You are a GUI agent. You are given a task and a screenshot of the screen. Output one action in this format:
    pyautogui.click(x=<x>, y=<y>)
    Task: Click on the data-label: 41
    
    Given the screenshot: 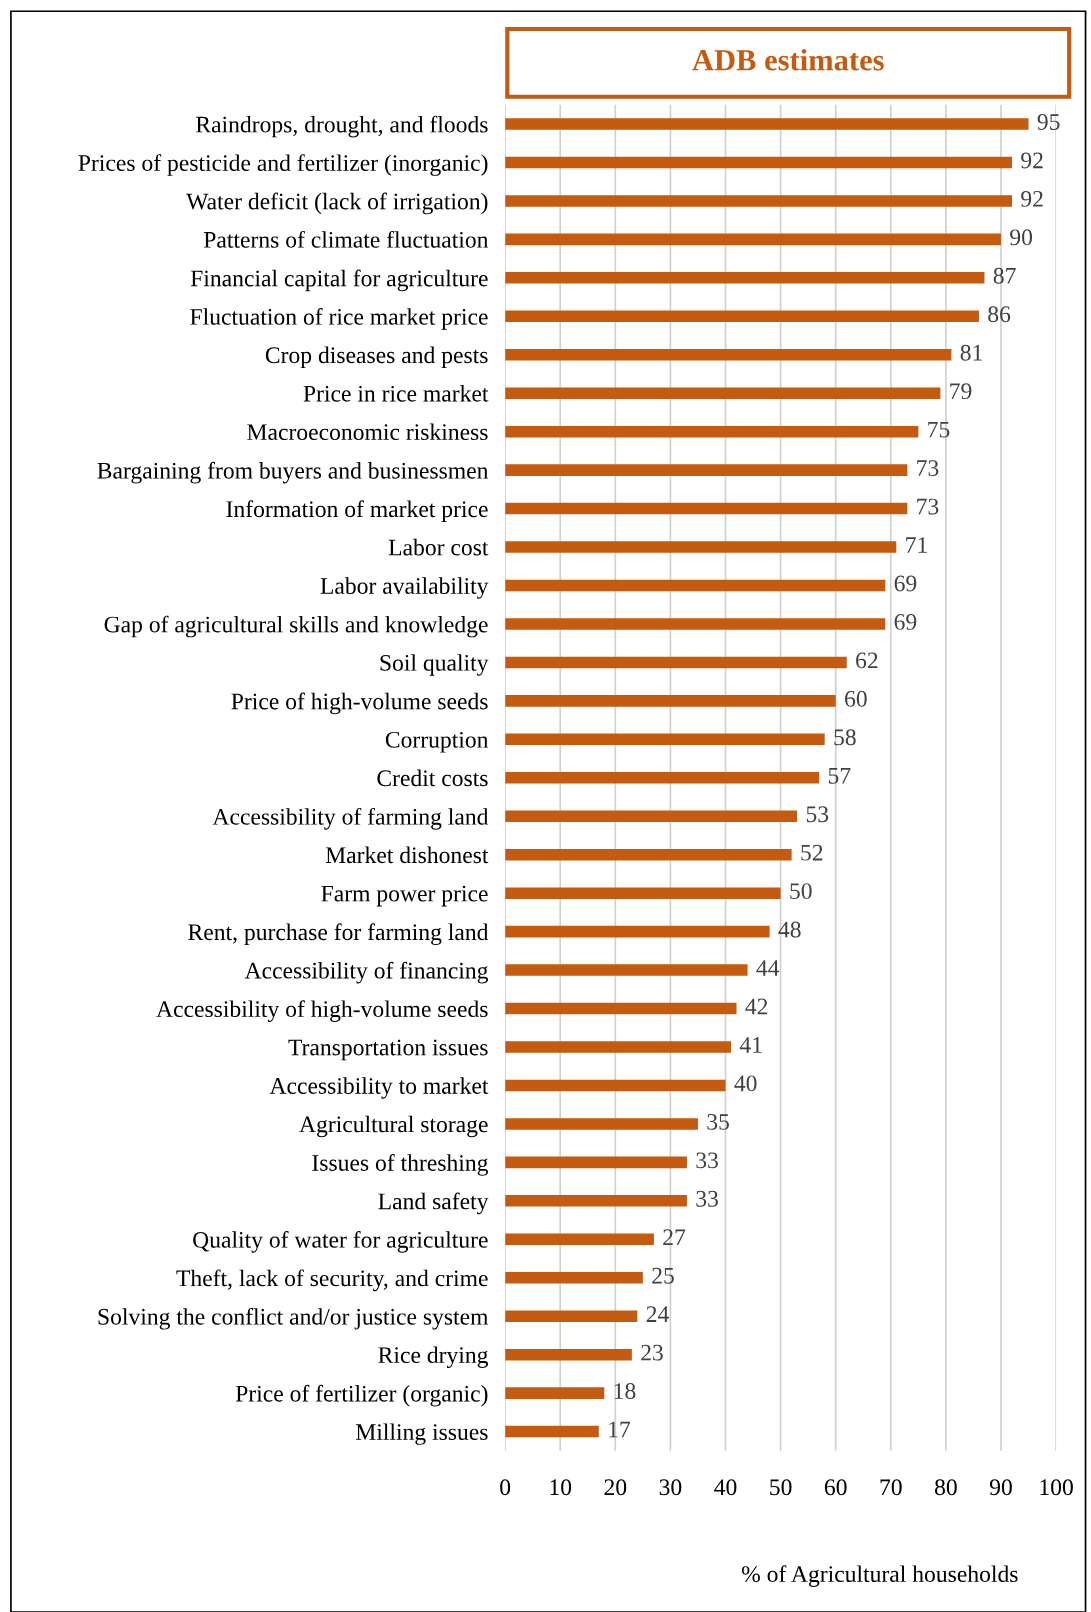 What is the action you would take?
    pyautogui.click(x=750, y=1045)
    